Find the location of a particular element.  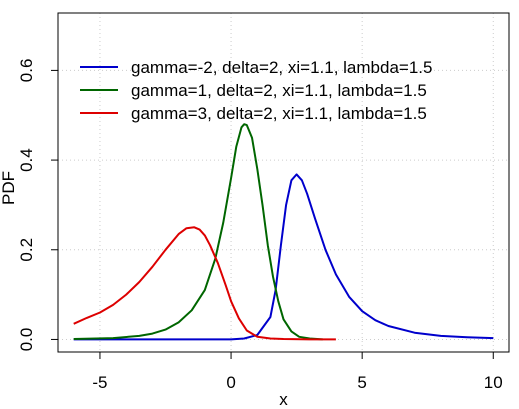

legend-label-0: gamma=-2, delta=2, xi=1.1, lambda=1.5 is located at coordinates (281, 67).